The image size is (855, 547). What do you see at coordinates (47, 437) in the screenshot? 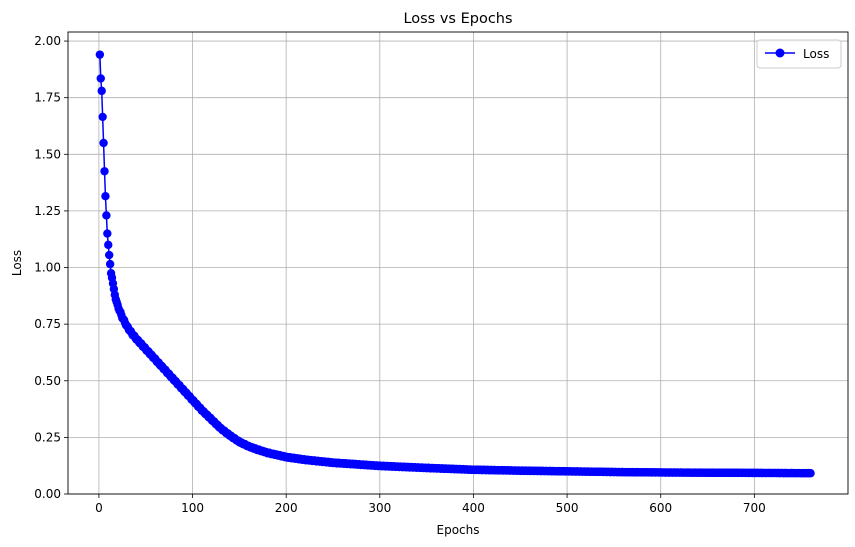
I see `y-tick-label: 0.25` at bounding box center [47, 437].